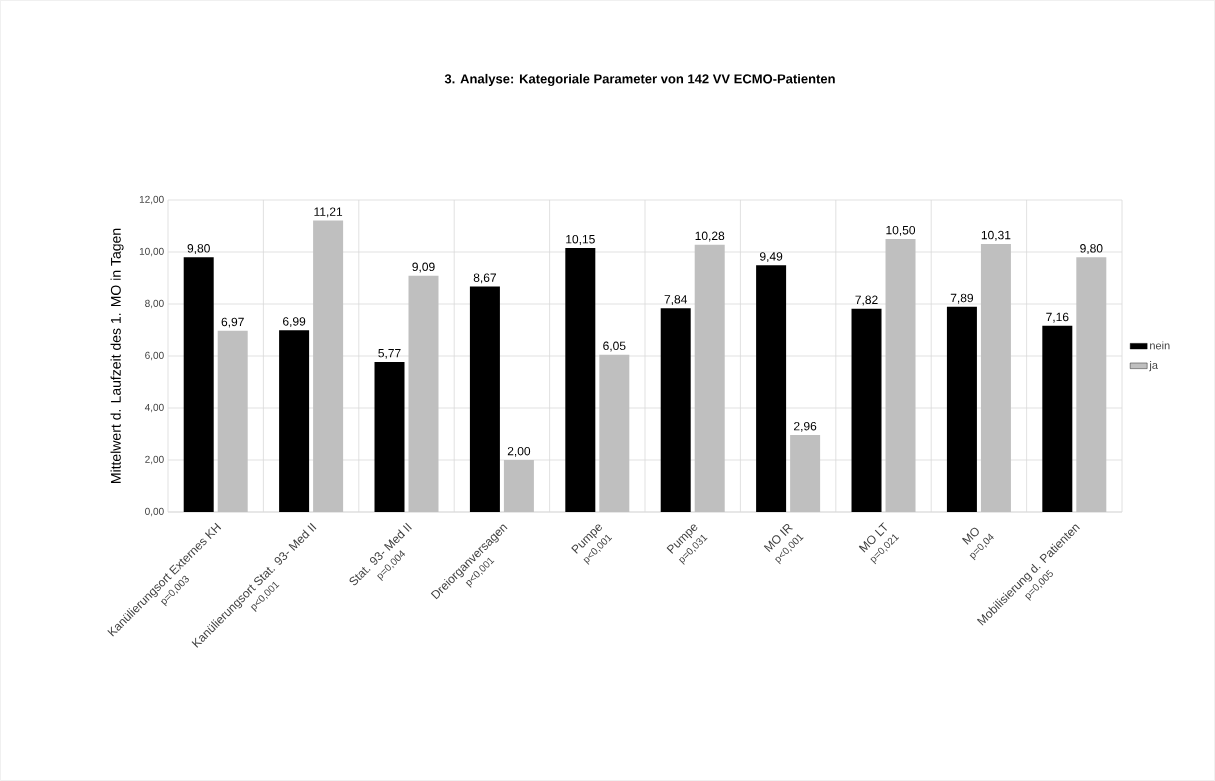  Describe the element at coordinates (117, 355) in the screenshot. I see `y-axis-title: Mittelwert d. Laufzeit des 1. MO in Tagen` at that location.